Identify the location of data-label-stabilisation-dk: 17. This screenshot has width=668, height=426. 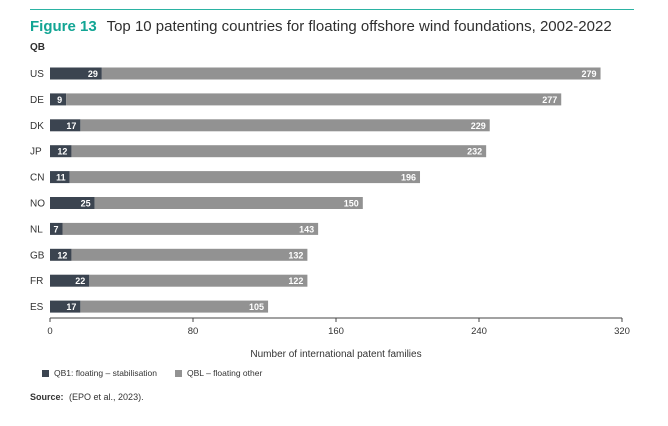
(71, 126).